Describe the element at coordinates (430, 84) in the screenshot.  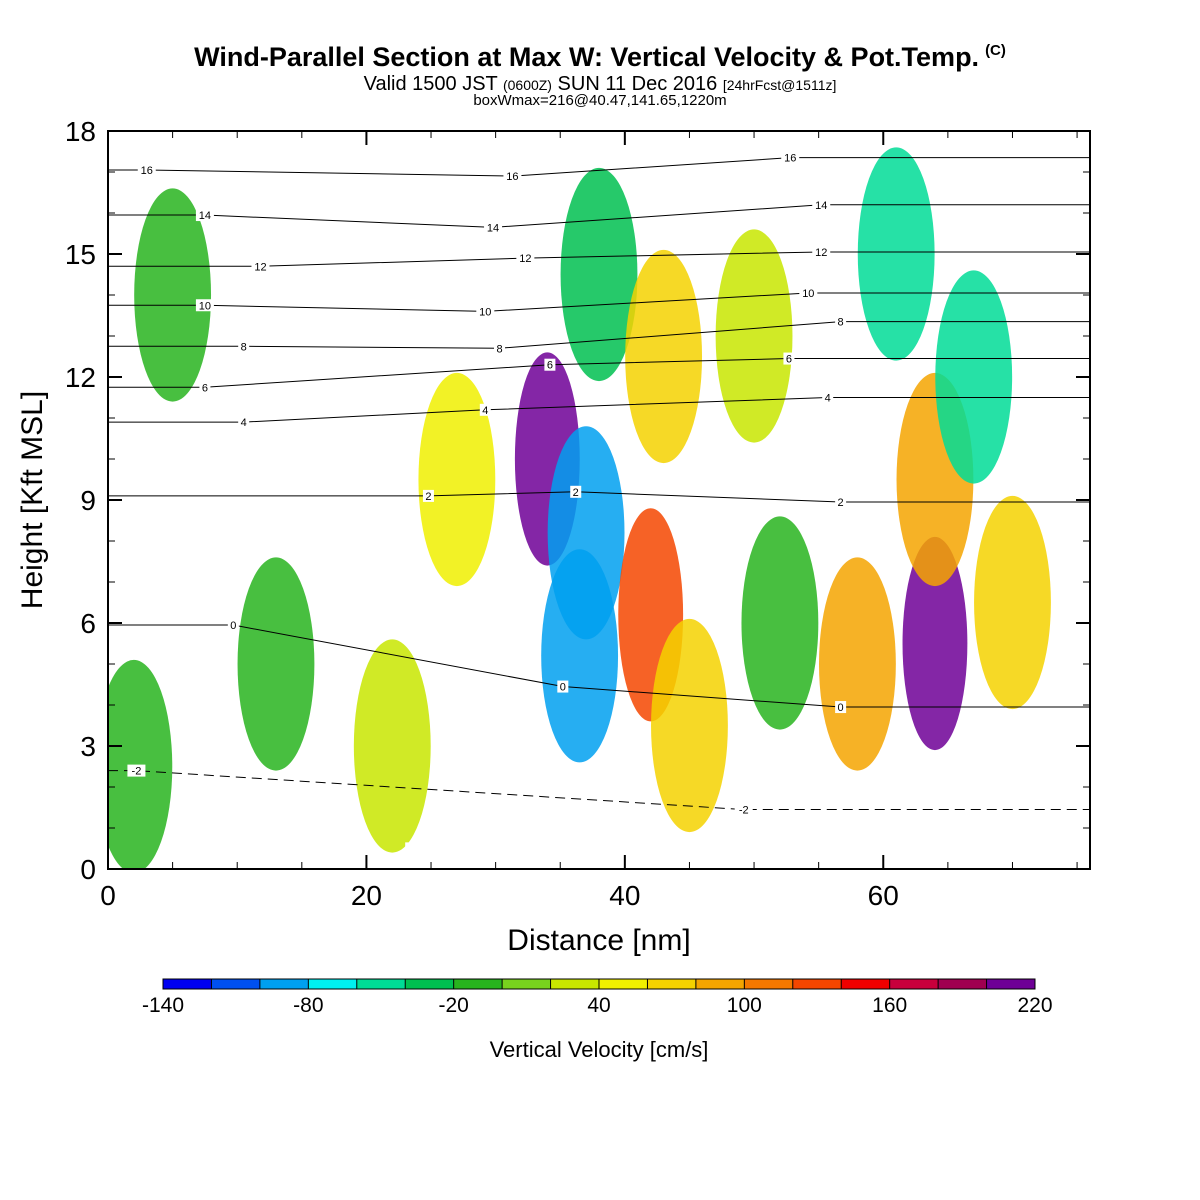
I see `valid-time: Valid 1500 JST` at that location.